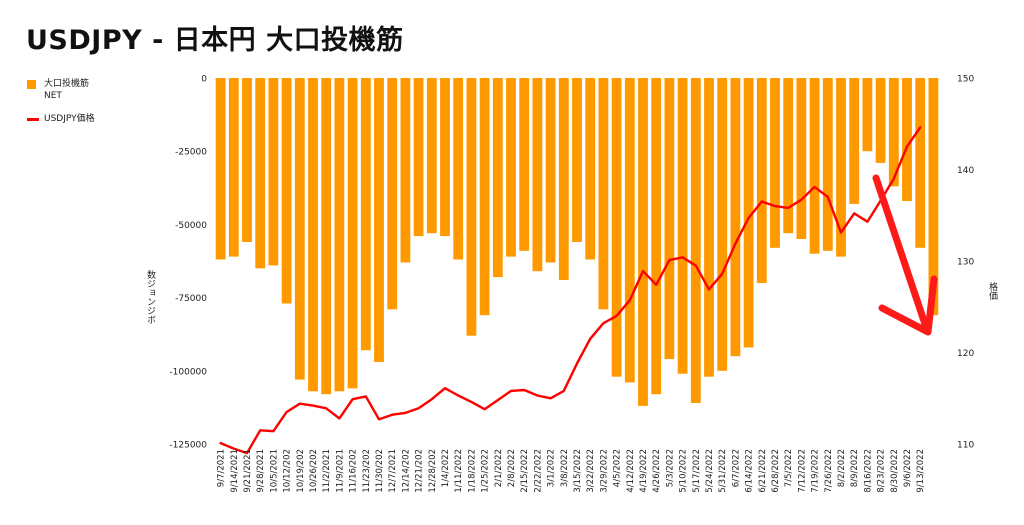  Describe the element at coordinates (327, 471) in the screenshot. I see `x-tick-label: 11/2/2021` at that location.